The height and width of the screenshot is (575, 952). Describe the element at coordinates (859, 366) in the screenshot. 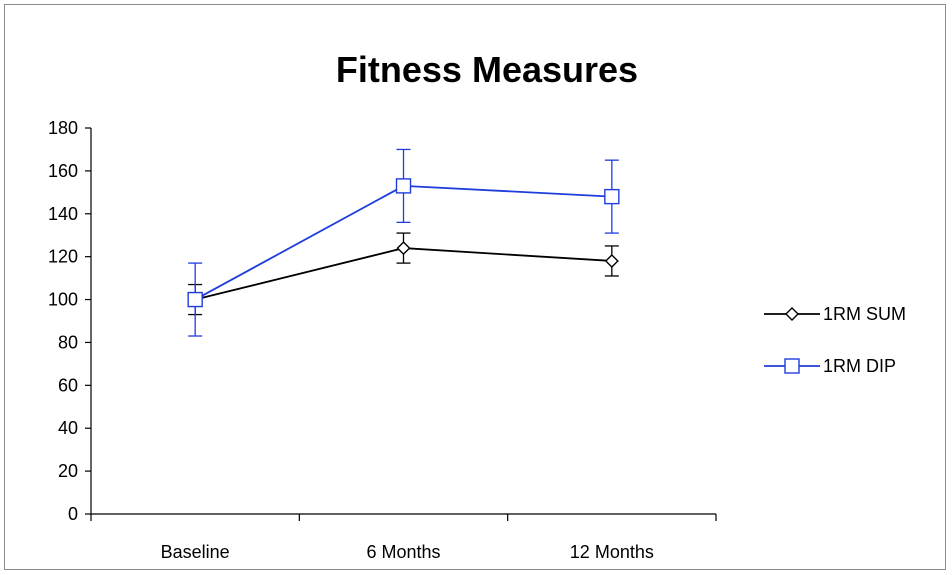

I see `legend-label: 1RM DIP` at that location.